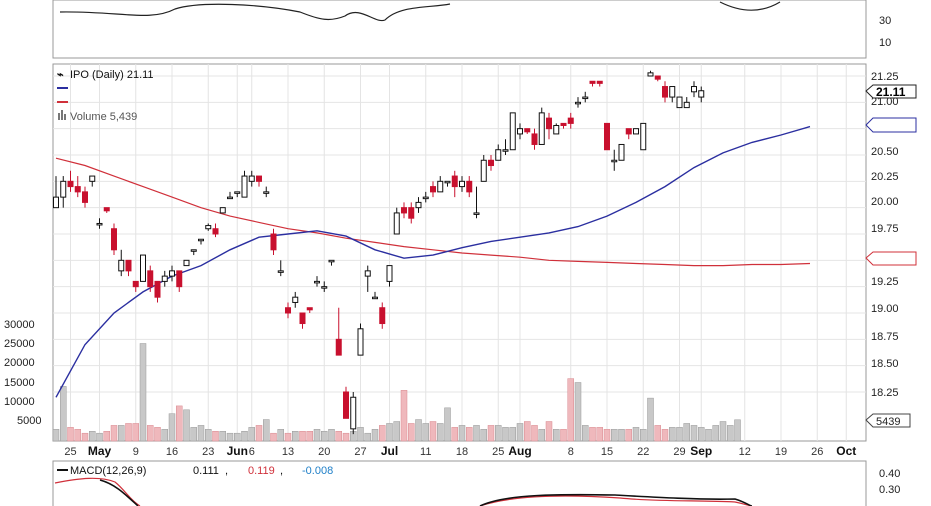  I want to click on legend-volume-icon, so click(62, 115).